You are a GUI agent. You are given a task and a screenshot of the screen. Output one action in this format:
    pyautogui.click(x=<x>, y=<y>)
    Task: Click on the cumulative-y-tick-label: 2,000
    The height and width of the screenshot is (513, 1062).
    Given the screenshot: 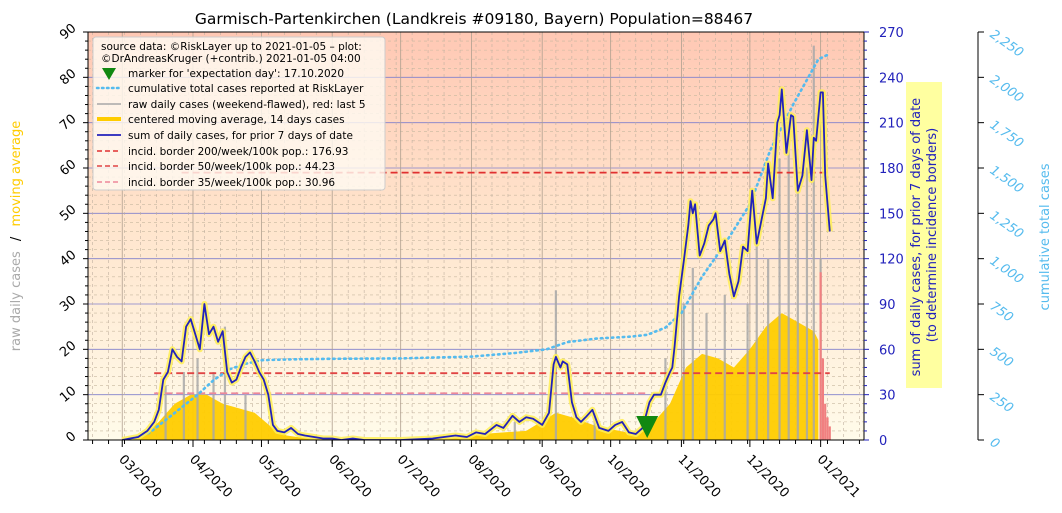 What is the action you would take?
    pyautogui.click(x=1006, y=89)
    